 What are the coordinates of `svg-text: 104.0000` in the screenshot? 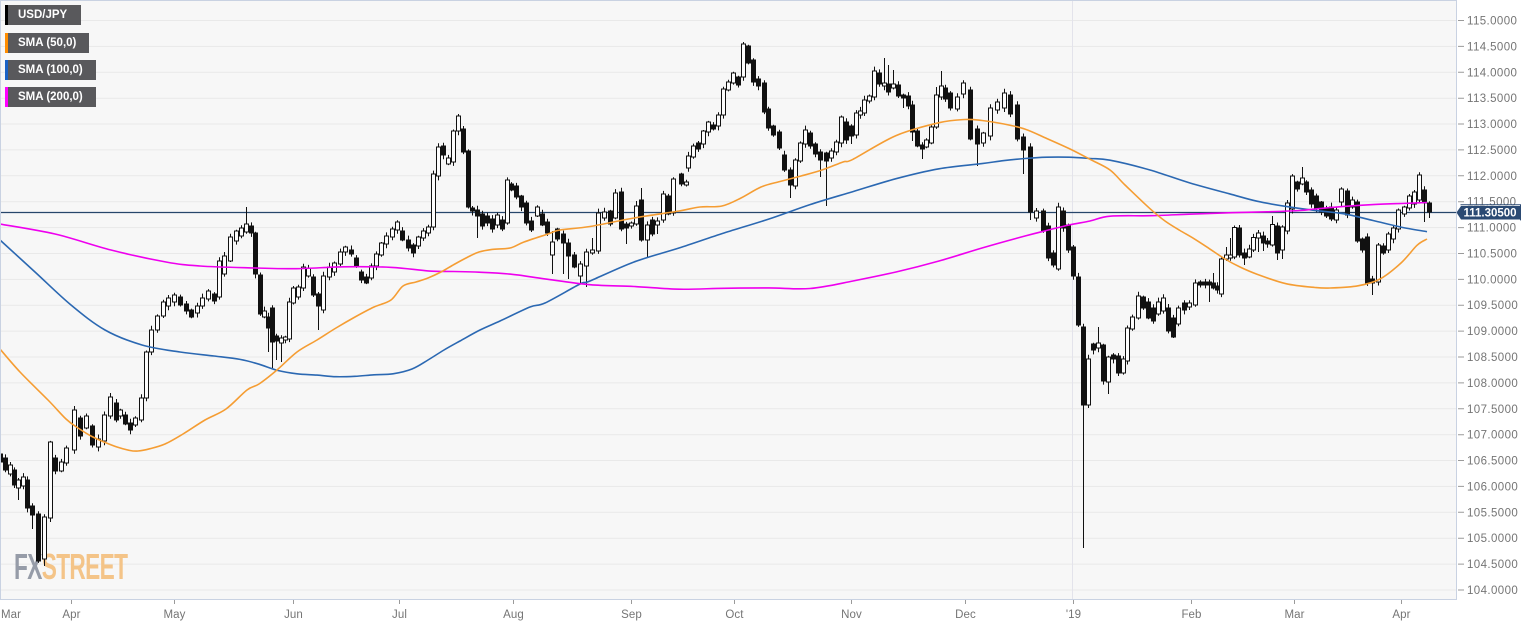 It's located at (1492, 591).